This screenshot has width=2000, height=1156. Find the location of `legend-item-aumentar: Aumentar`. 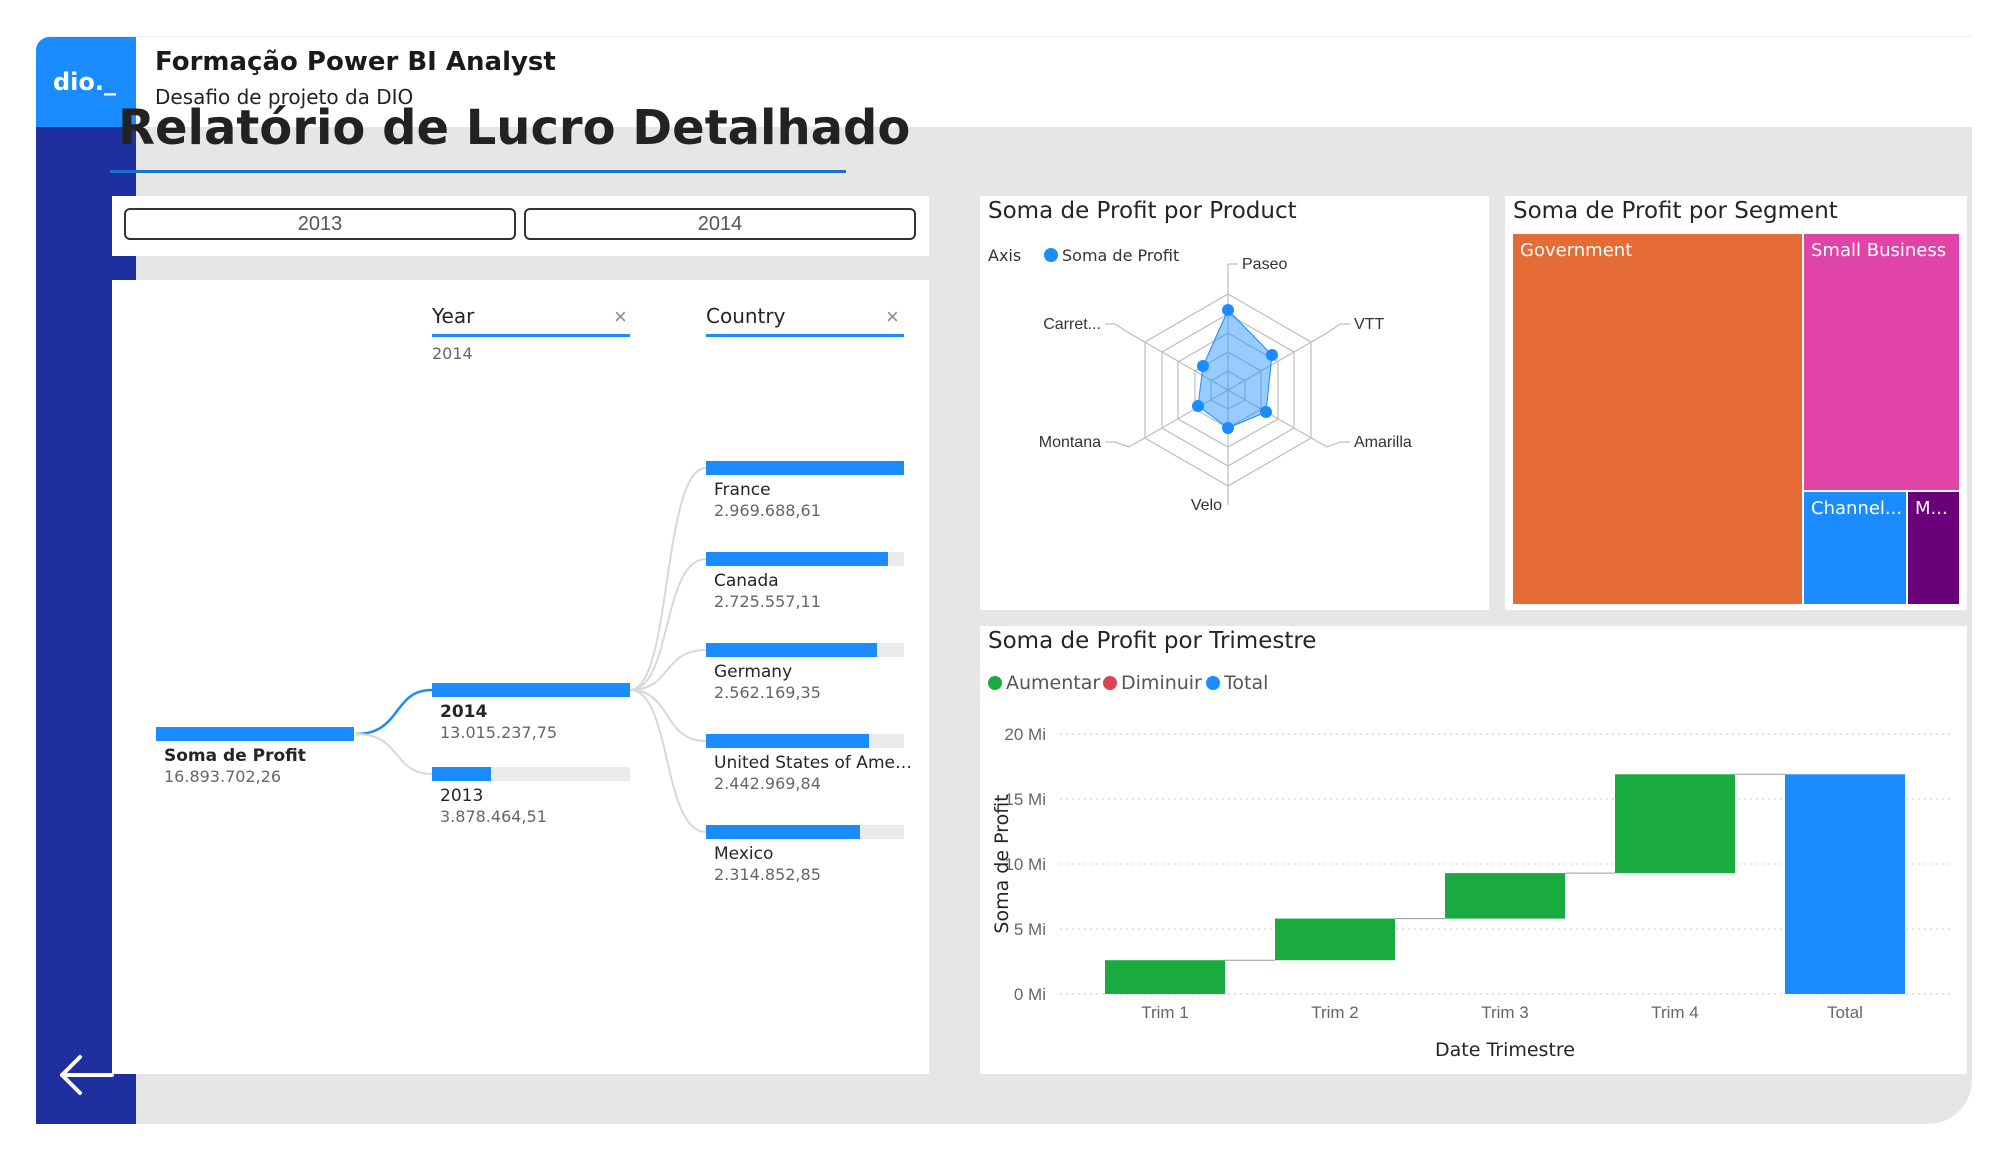

legend-item-aumentar: Aumentar is located at coordinates (1044, 683).